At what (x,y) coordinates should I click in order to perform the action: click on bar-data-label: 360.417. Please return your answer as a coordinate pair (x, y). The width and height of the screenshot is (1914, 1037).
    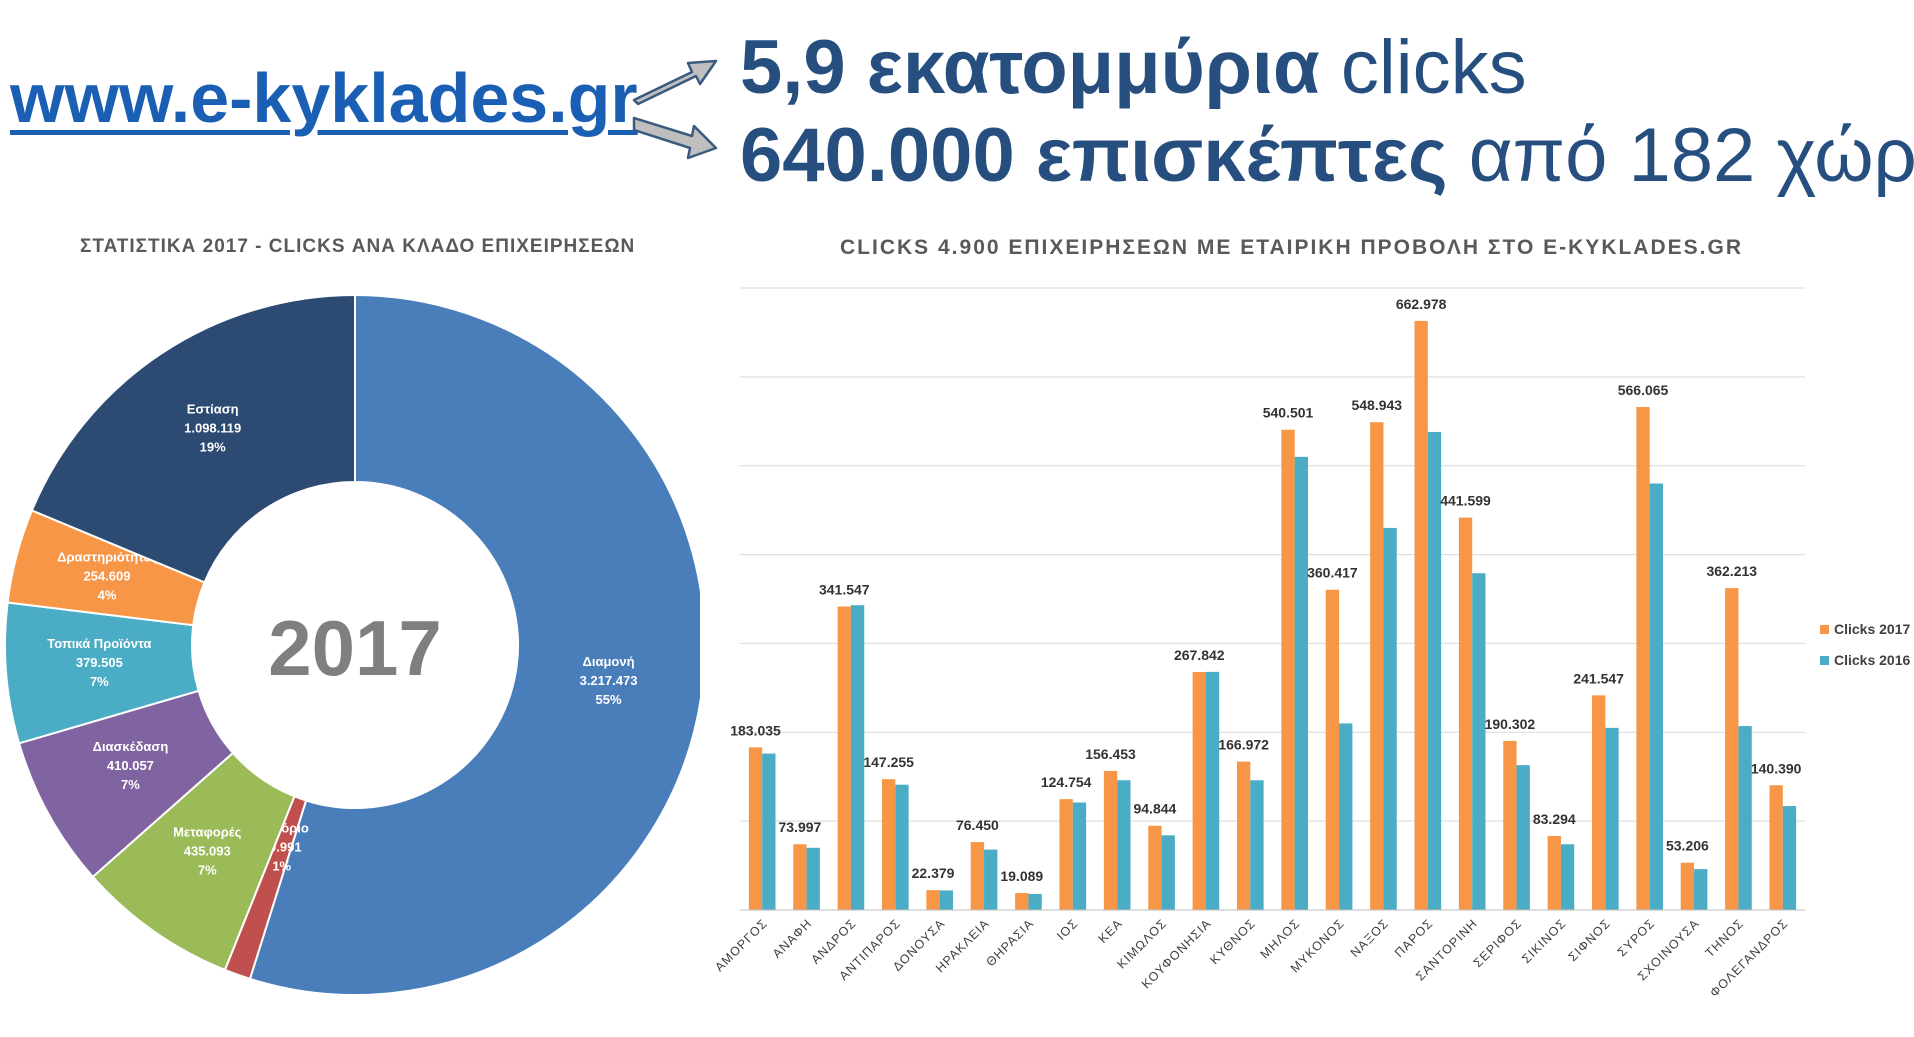
    Looking at the image, I should click on (1332, 573).